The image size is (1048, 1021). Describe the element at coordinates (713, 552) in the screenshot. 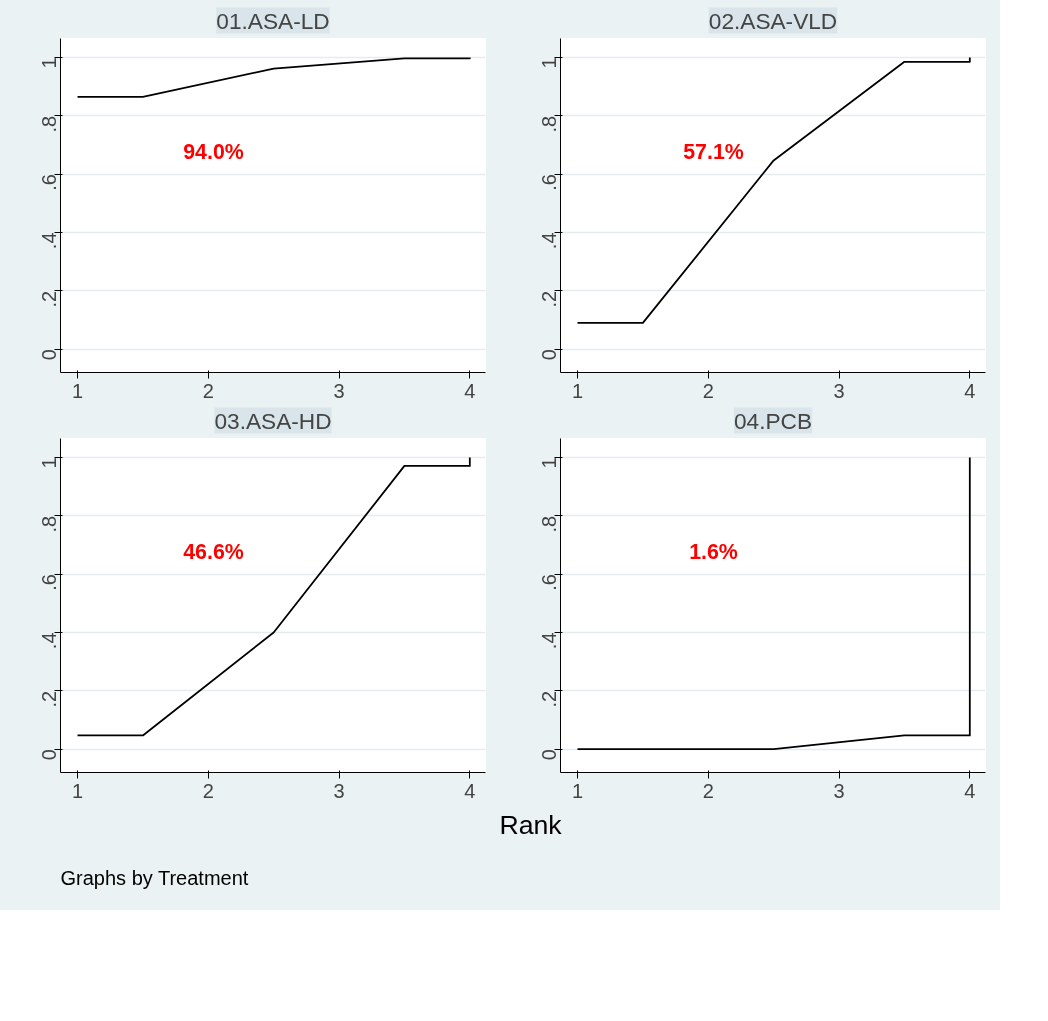

I see `annotation: 1.6%` at that location.